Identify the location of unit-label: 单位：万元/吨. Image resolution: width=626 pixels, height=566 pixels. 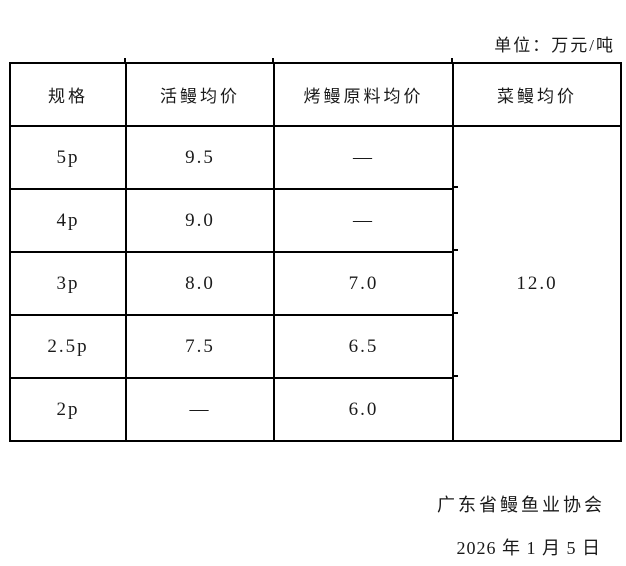
(554, 45).